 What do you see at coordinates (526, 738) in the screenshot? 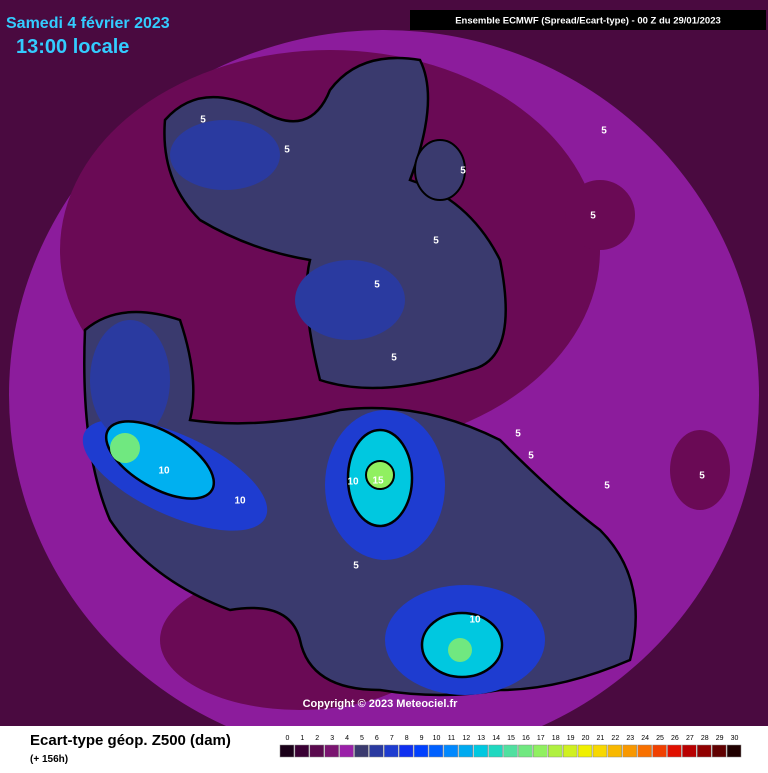
I see `scale-label: 16` at bounding box center [526, 738].